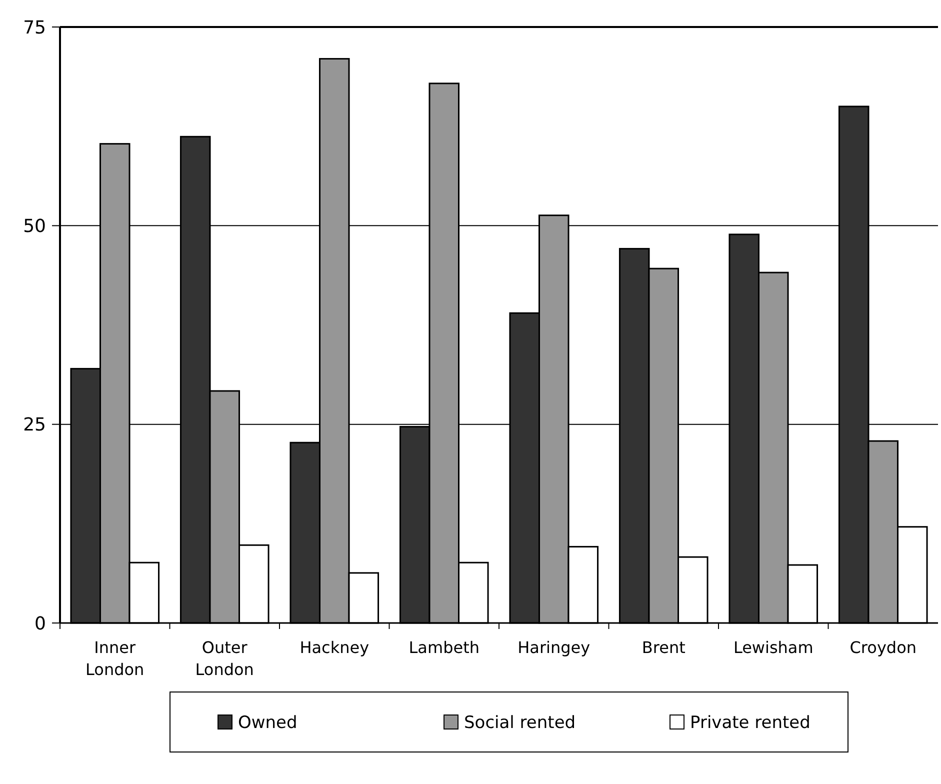 The height and width of the screenshot is (784, 941). I want to click on x-tick-label: Croydon, so click(883, 647).